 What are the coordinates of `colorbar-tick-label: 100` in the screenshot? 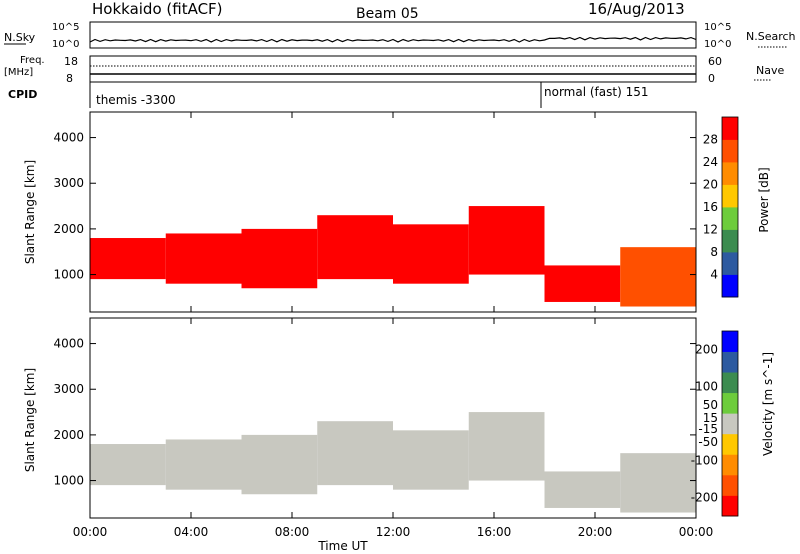 It's located at (706, 387).